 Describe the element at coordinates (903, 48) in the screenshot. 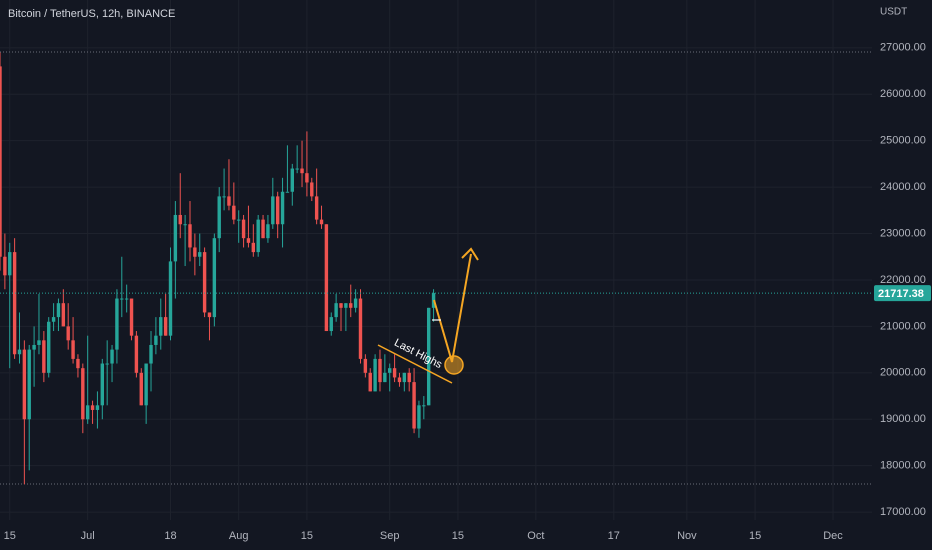

I see `y-tick-label: 27000.00` at that location.